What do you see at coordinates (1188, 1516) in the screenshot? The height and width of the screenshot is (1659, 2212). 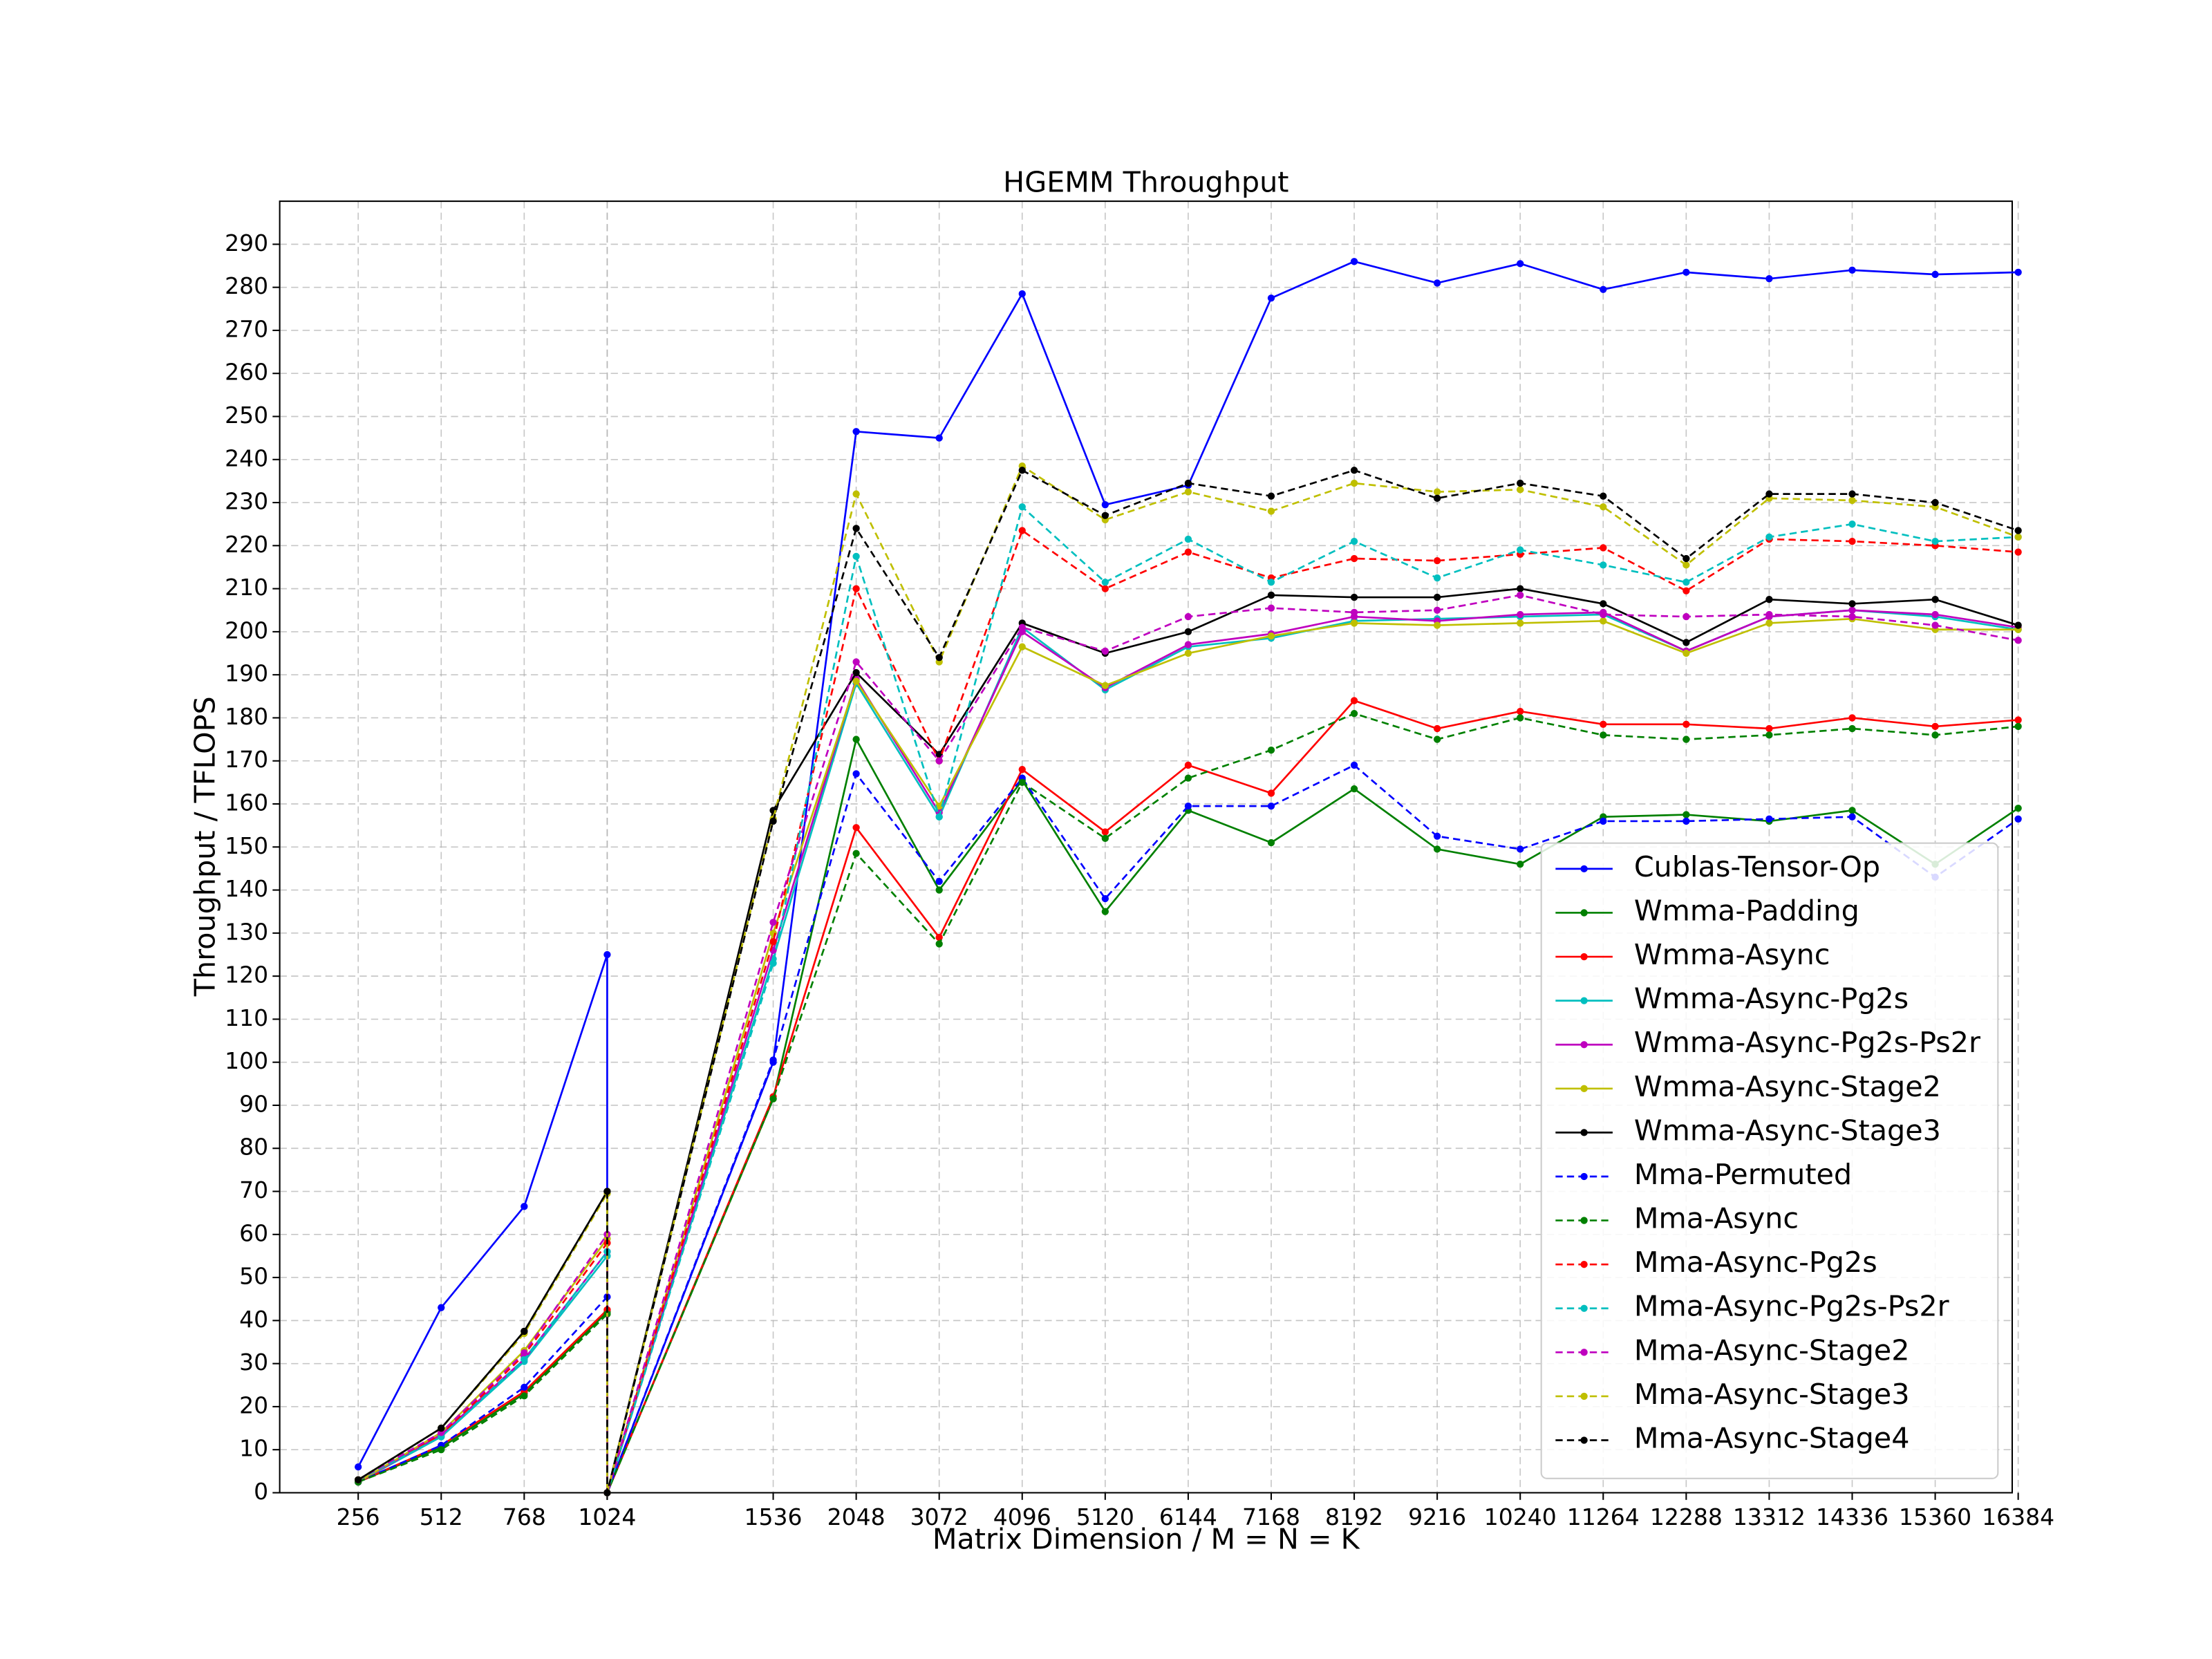 I see `x-tick-label: 6144` at bounding box center [1188, 1516].